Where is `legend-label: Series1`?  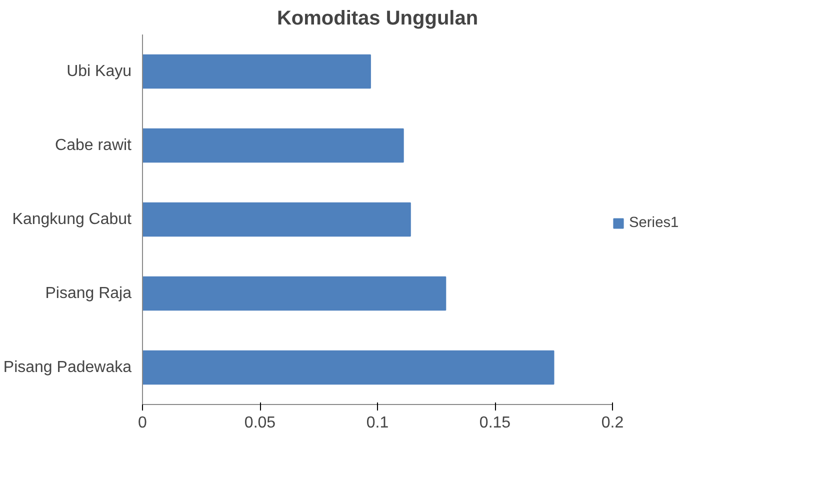 legend-label: Series1 is located at coordinates (654, 223).